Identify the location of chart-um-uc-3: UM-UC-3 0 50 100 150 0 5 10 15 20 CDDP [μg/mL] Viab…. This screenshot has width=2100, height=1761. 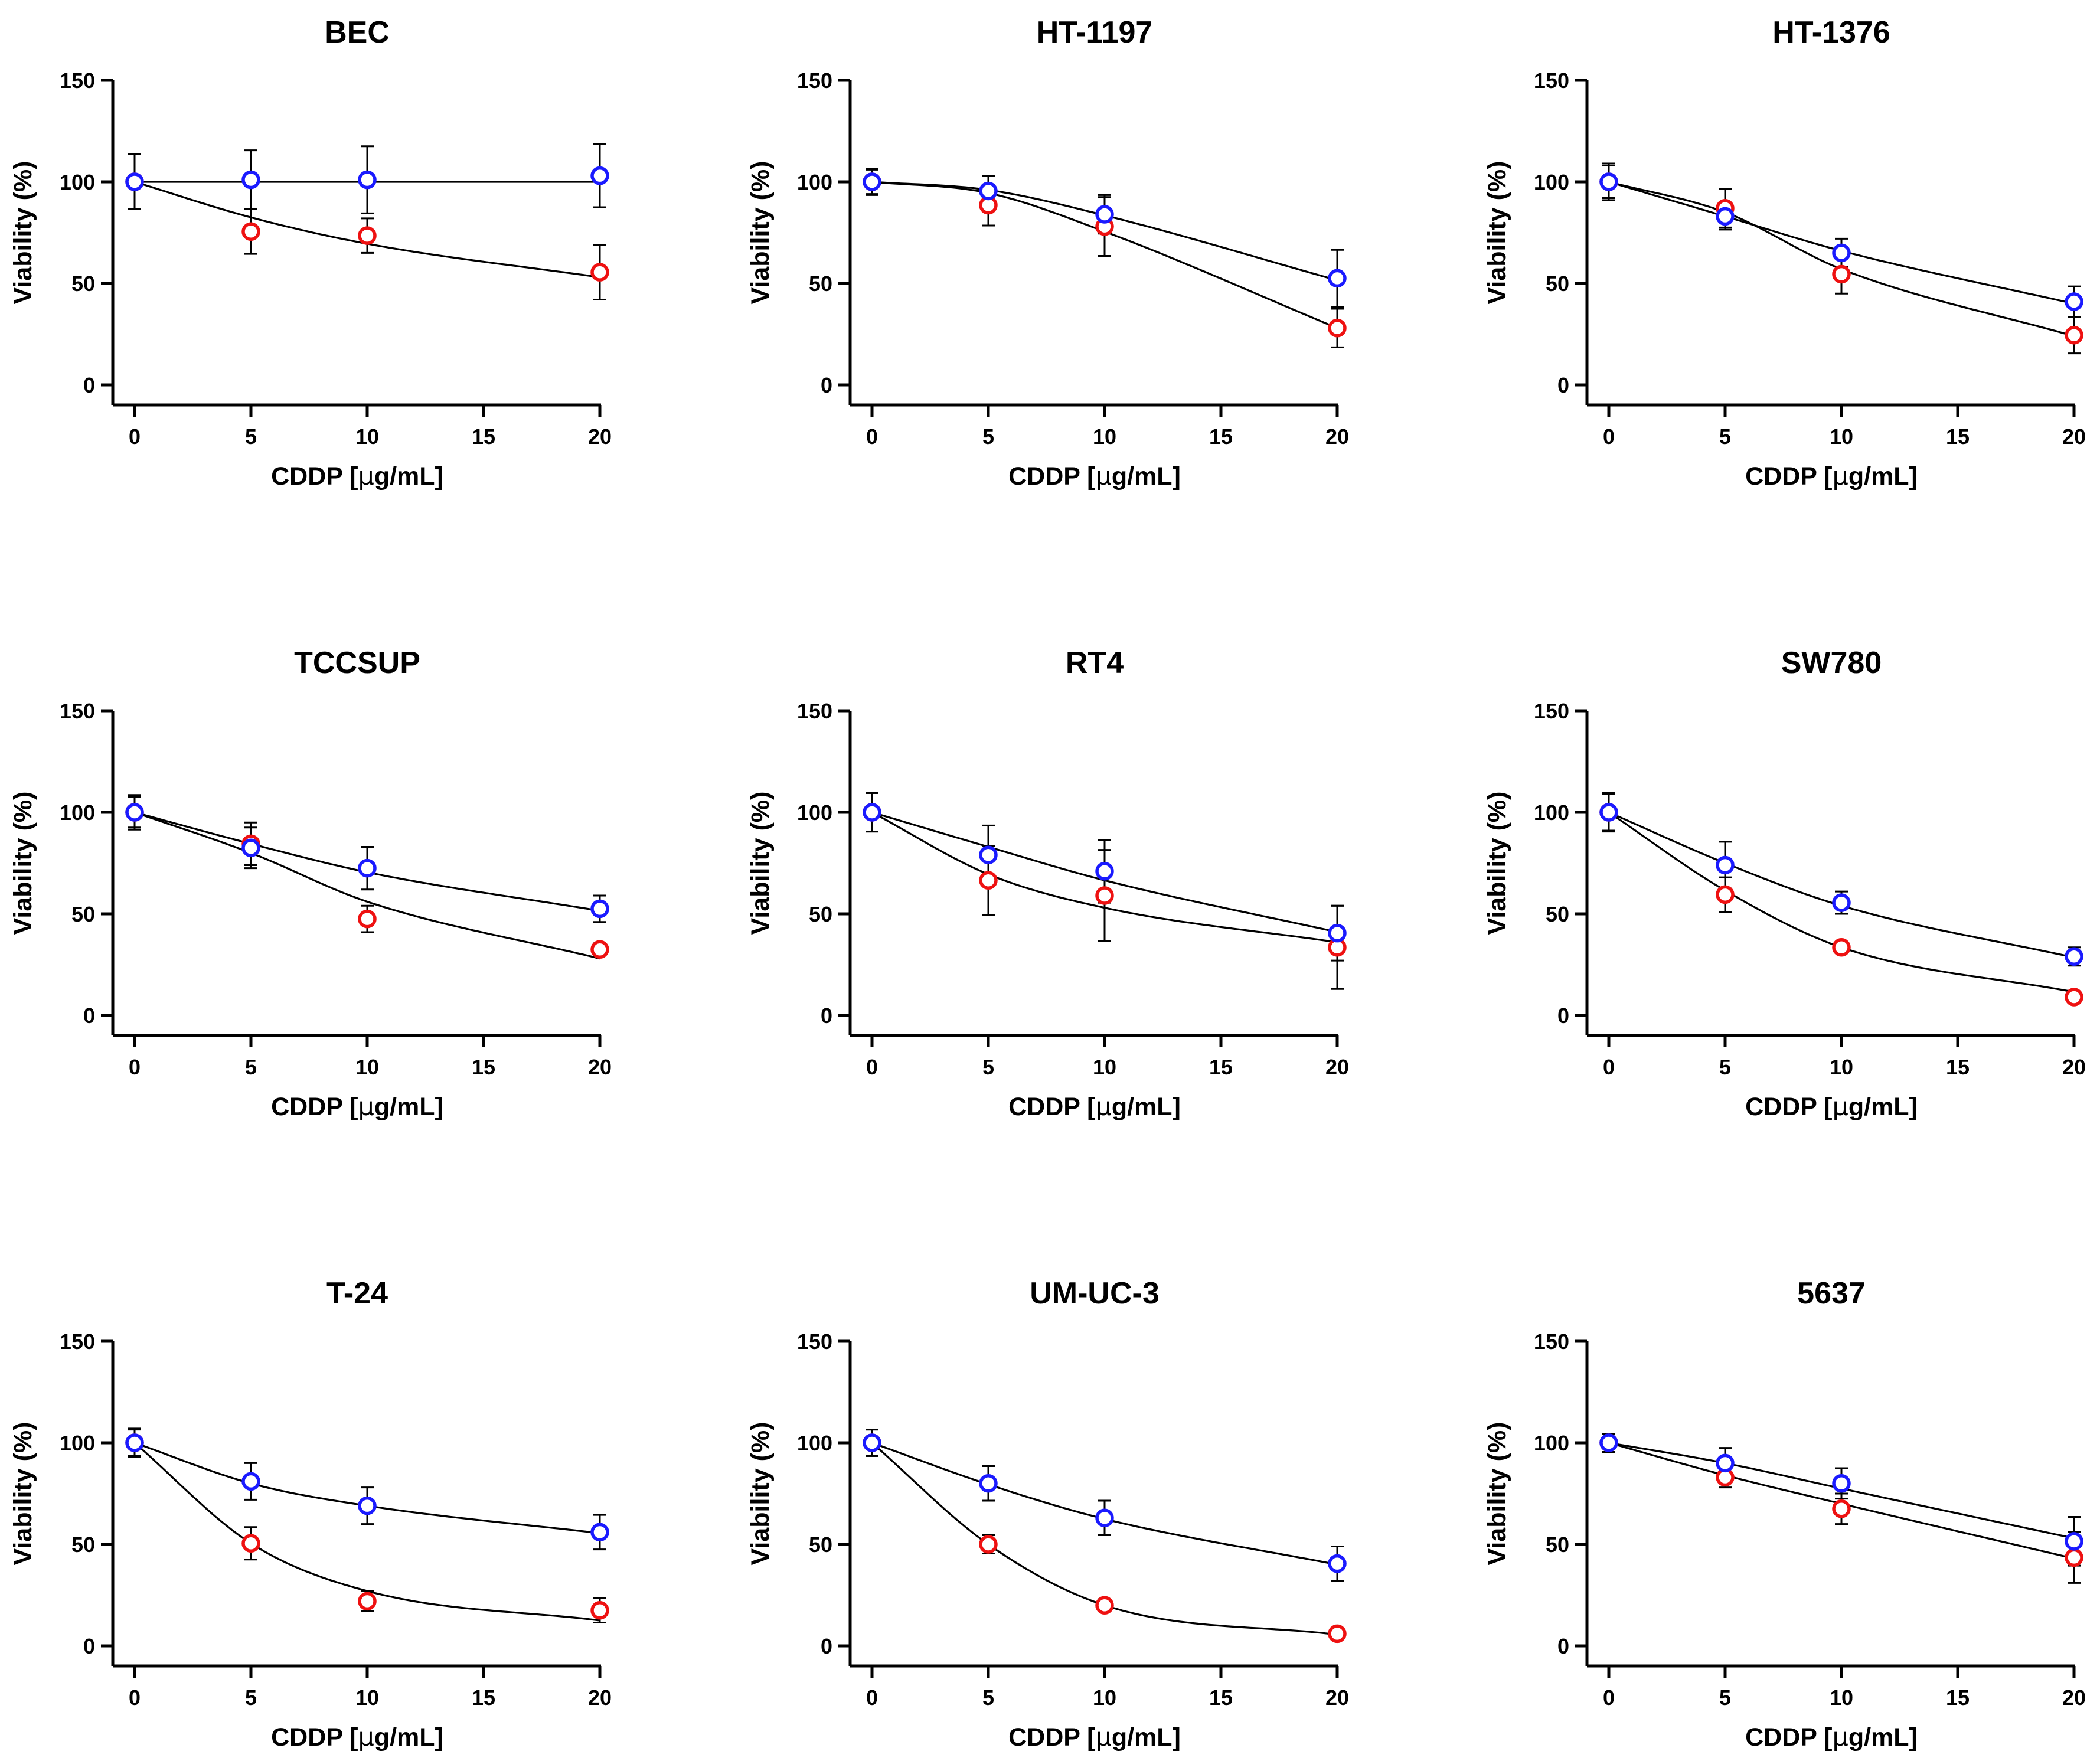
(1047, 1514).